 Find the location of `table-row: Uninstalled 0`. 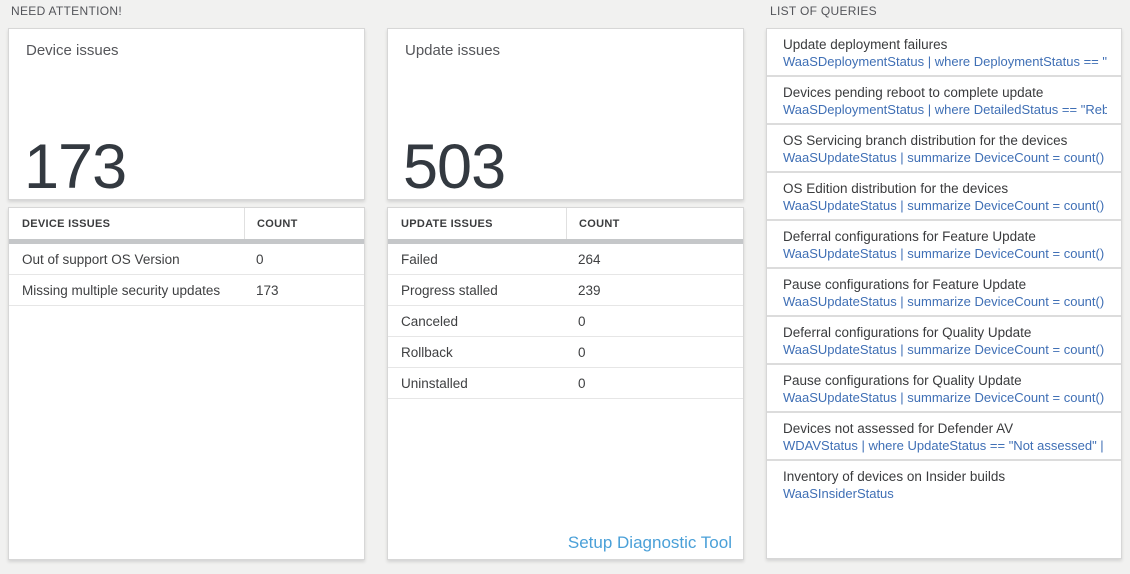

table-row: Uninstalled 0 is located at coordinates (565, 383).